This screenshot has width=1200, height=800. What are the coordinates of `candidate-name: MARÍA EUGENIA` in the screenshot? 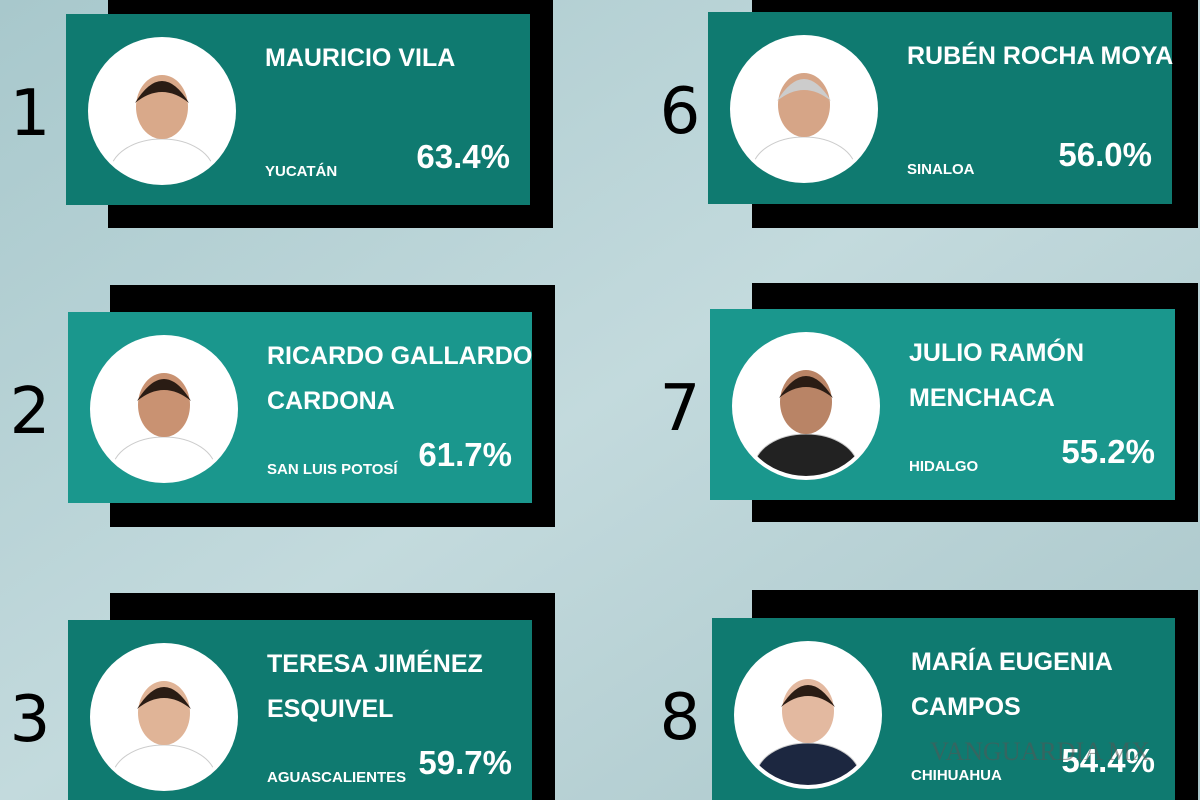 It's located at (1012, 661).